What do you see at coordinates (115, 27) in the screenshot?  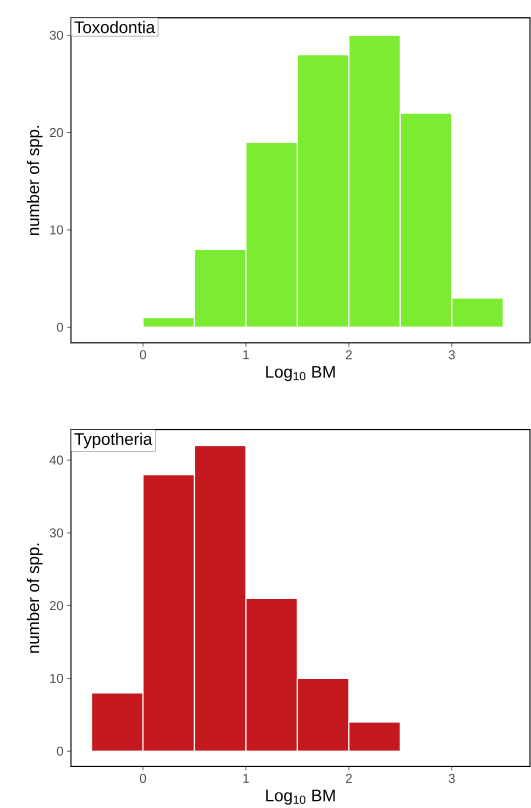 I see `chart-title: Toxodontia` at bounding box center [115, 27].